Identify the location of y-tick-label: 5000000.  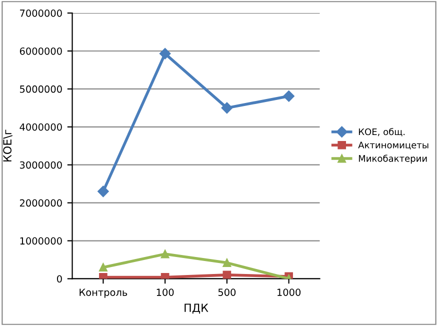
(41, 89).